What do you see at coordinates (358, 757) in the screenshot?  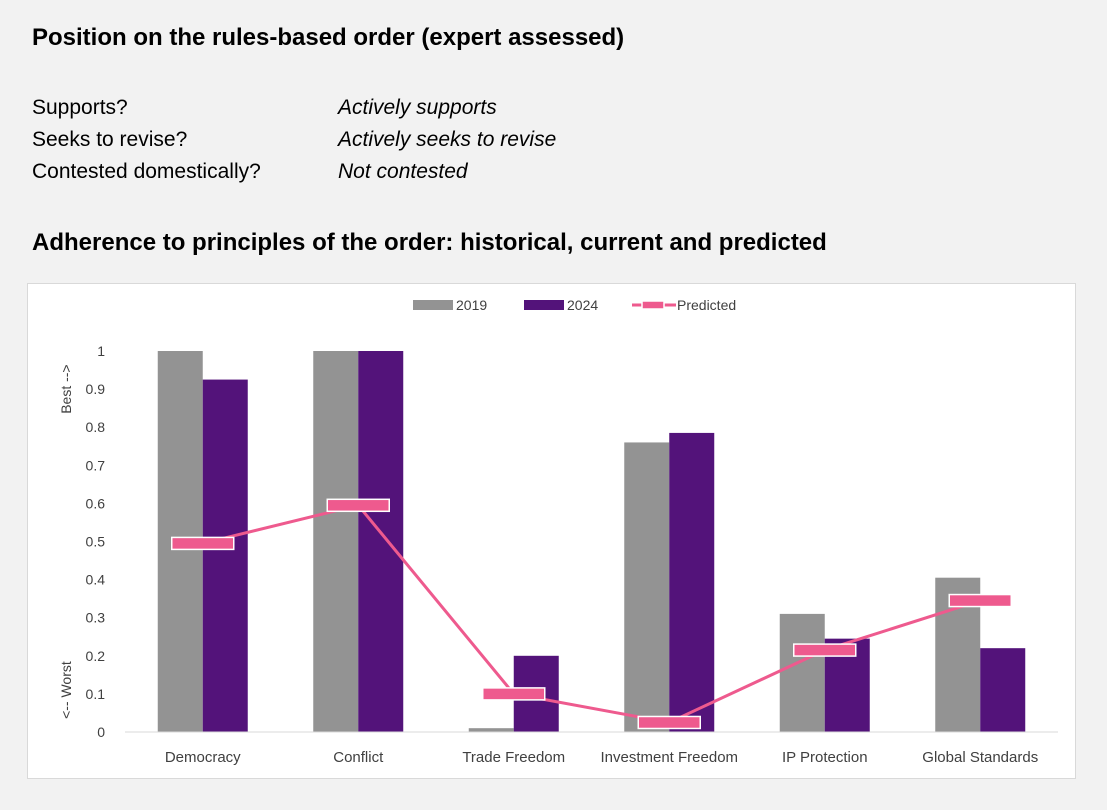 I see `x-tick-label: Conflict` at bounding box center [358, 757].